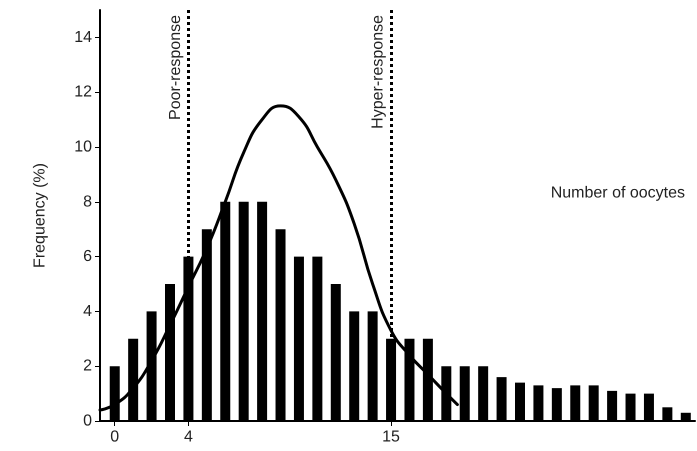 Image resolution: width=697 pixels, height=451 pixels. What do you see at coordinates (40, 215) in the screenshot?
I see `y-axis-title: Frequency (%)` at bounding box center [40, 215].